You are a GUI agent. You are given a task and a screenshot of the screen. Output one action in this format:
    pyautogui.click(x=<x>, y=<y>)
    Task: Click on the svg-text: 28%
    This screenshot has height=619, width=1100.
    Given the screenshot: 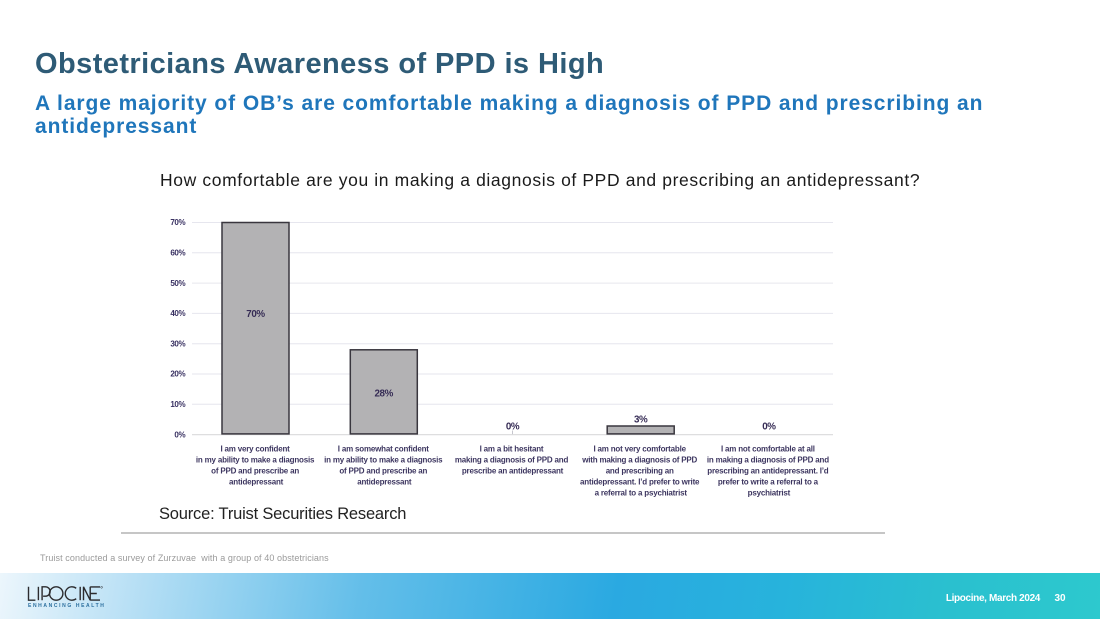 What is the action you would take?
    pyautogui.click(x=383, y=394)
    